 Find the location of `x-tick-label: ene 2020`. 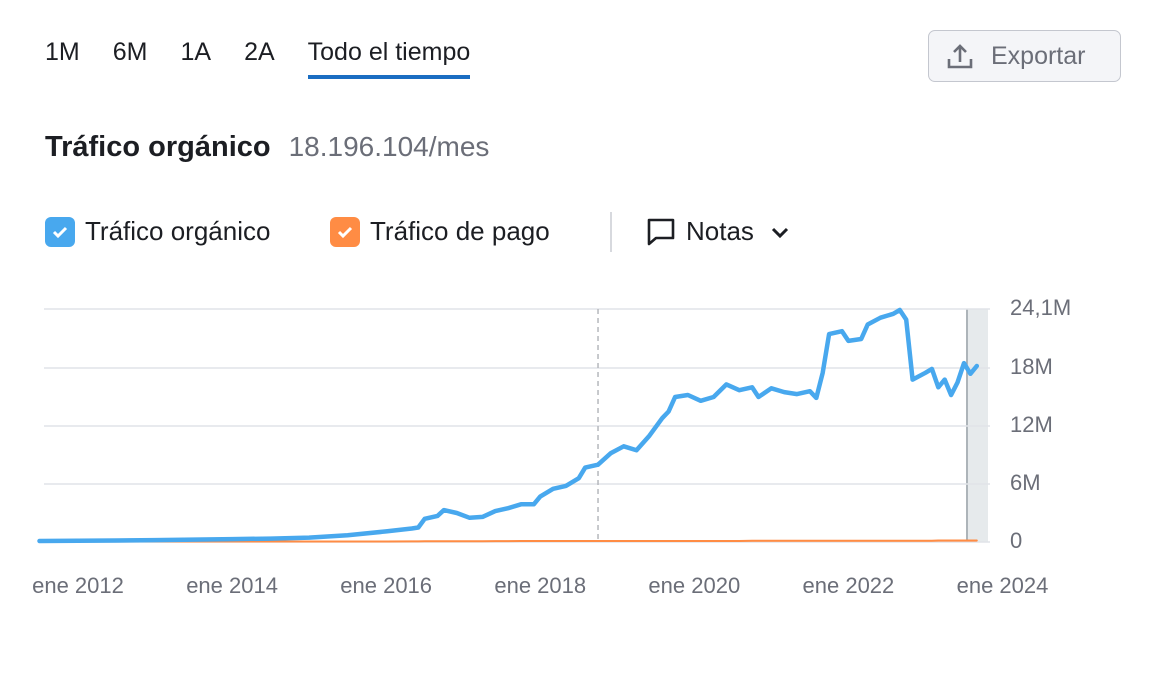

x-tick-label: ene 2020 is located at coordinates (694, 585).